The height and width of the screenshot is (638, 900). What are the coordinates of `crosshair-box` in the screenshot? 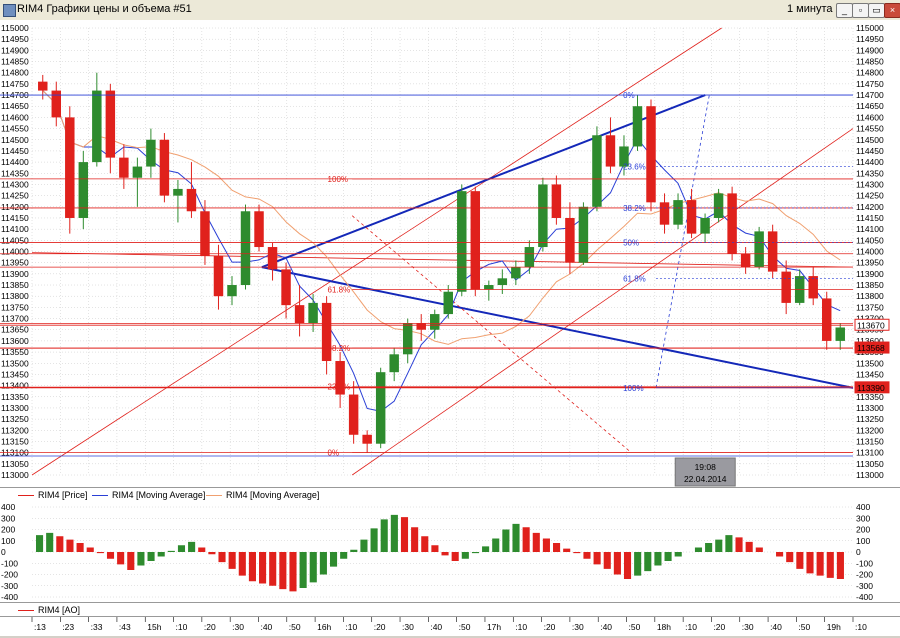 It's located at (705, 472).